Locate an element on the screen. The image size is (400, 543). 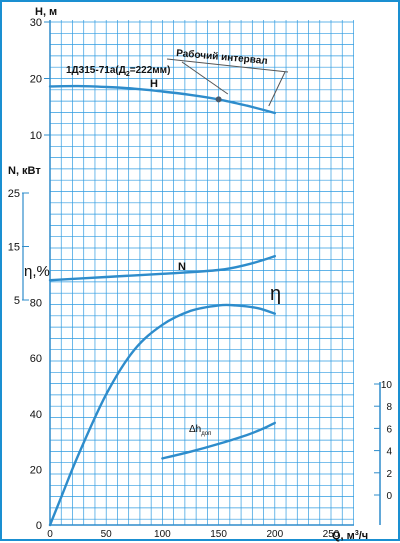
npsh-tick-label: 0 is located at coordinates (389, 496).